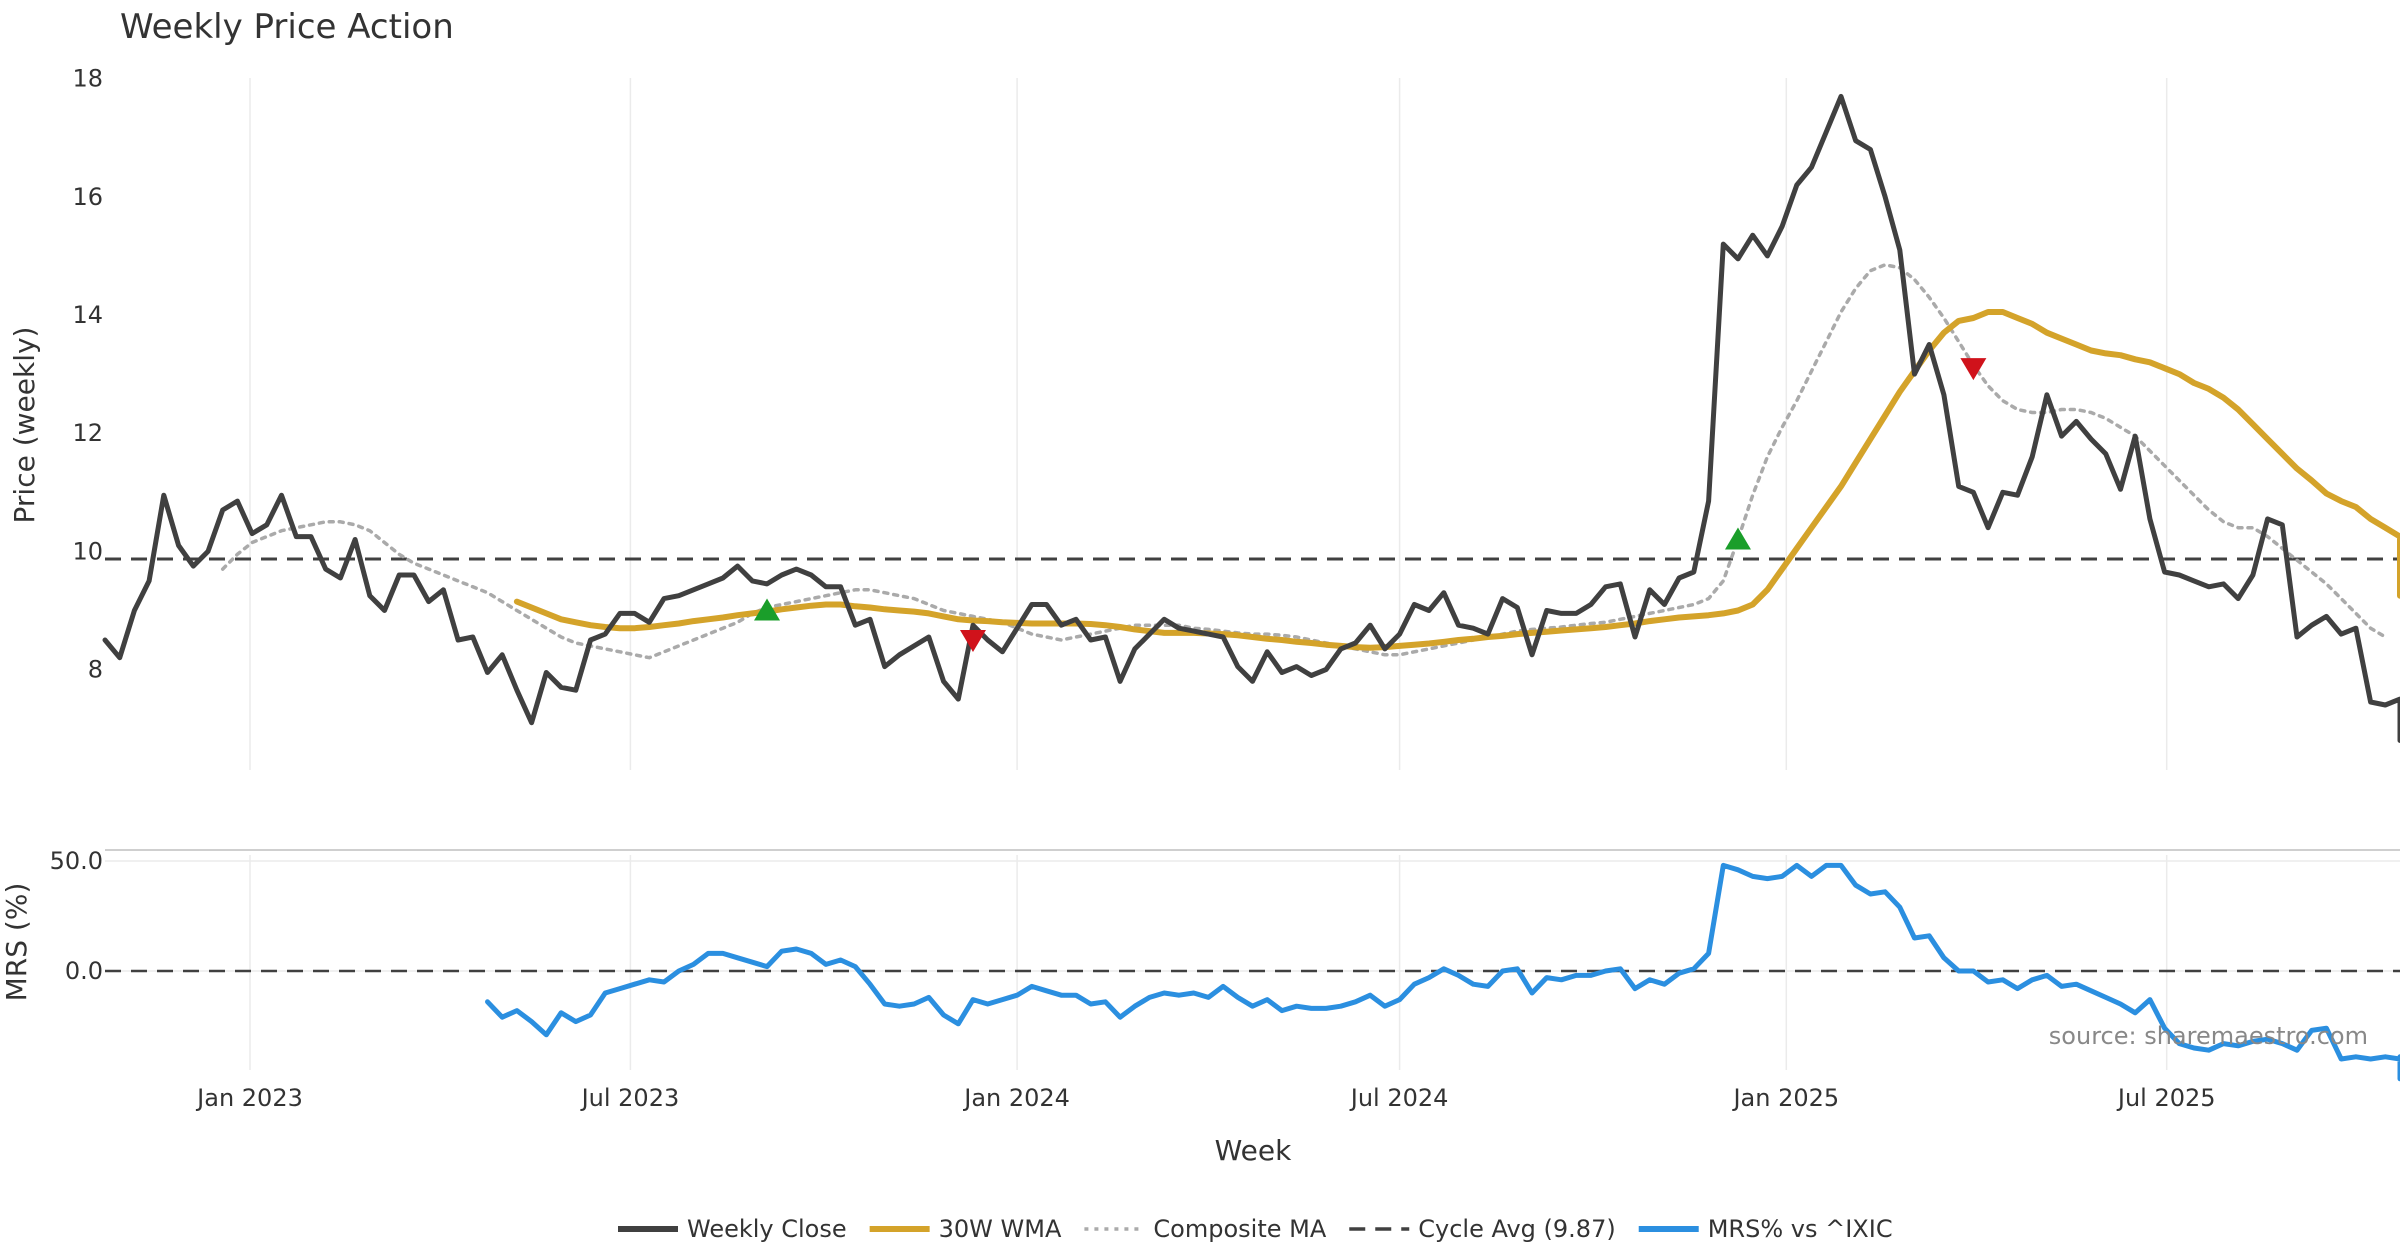  I want to click on mrs-series, so click(1442, 972).